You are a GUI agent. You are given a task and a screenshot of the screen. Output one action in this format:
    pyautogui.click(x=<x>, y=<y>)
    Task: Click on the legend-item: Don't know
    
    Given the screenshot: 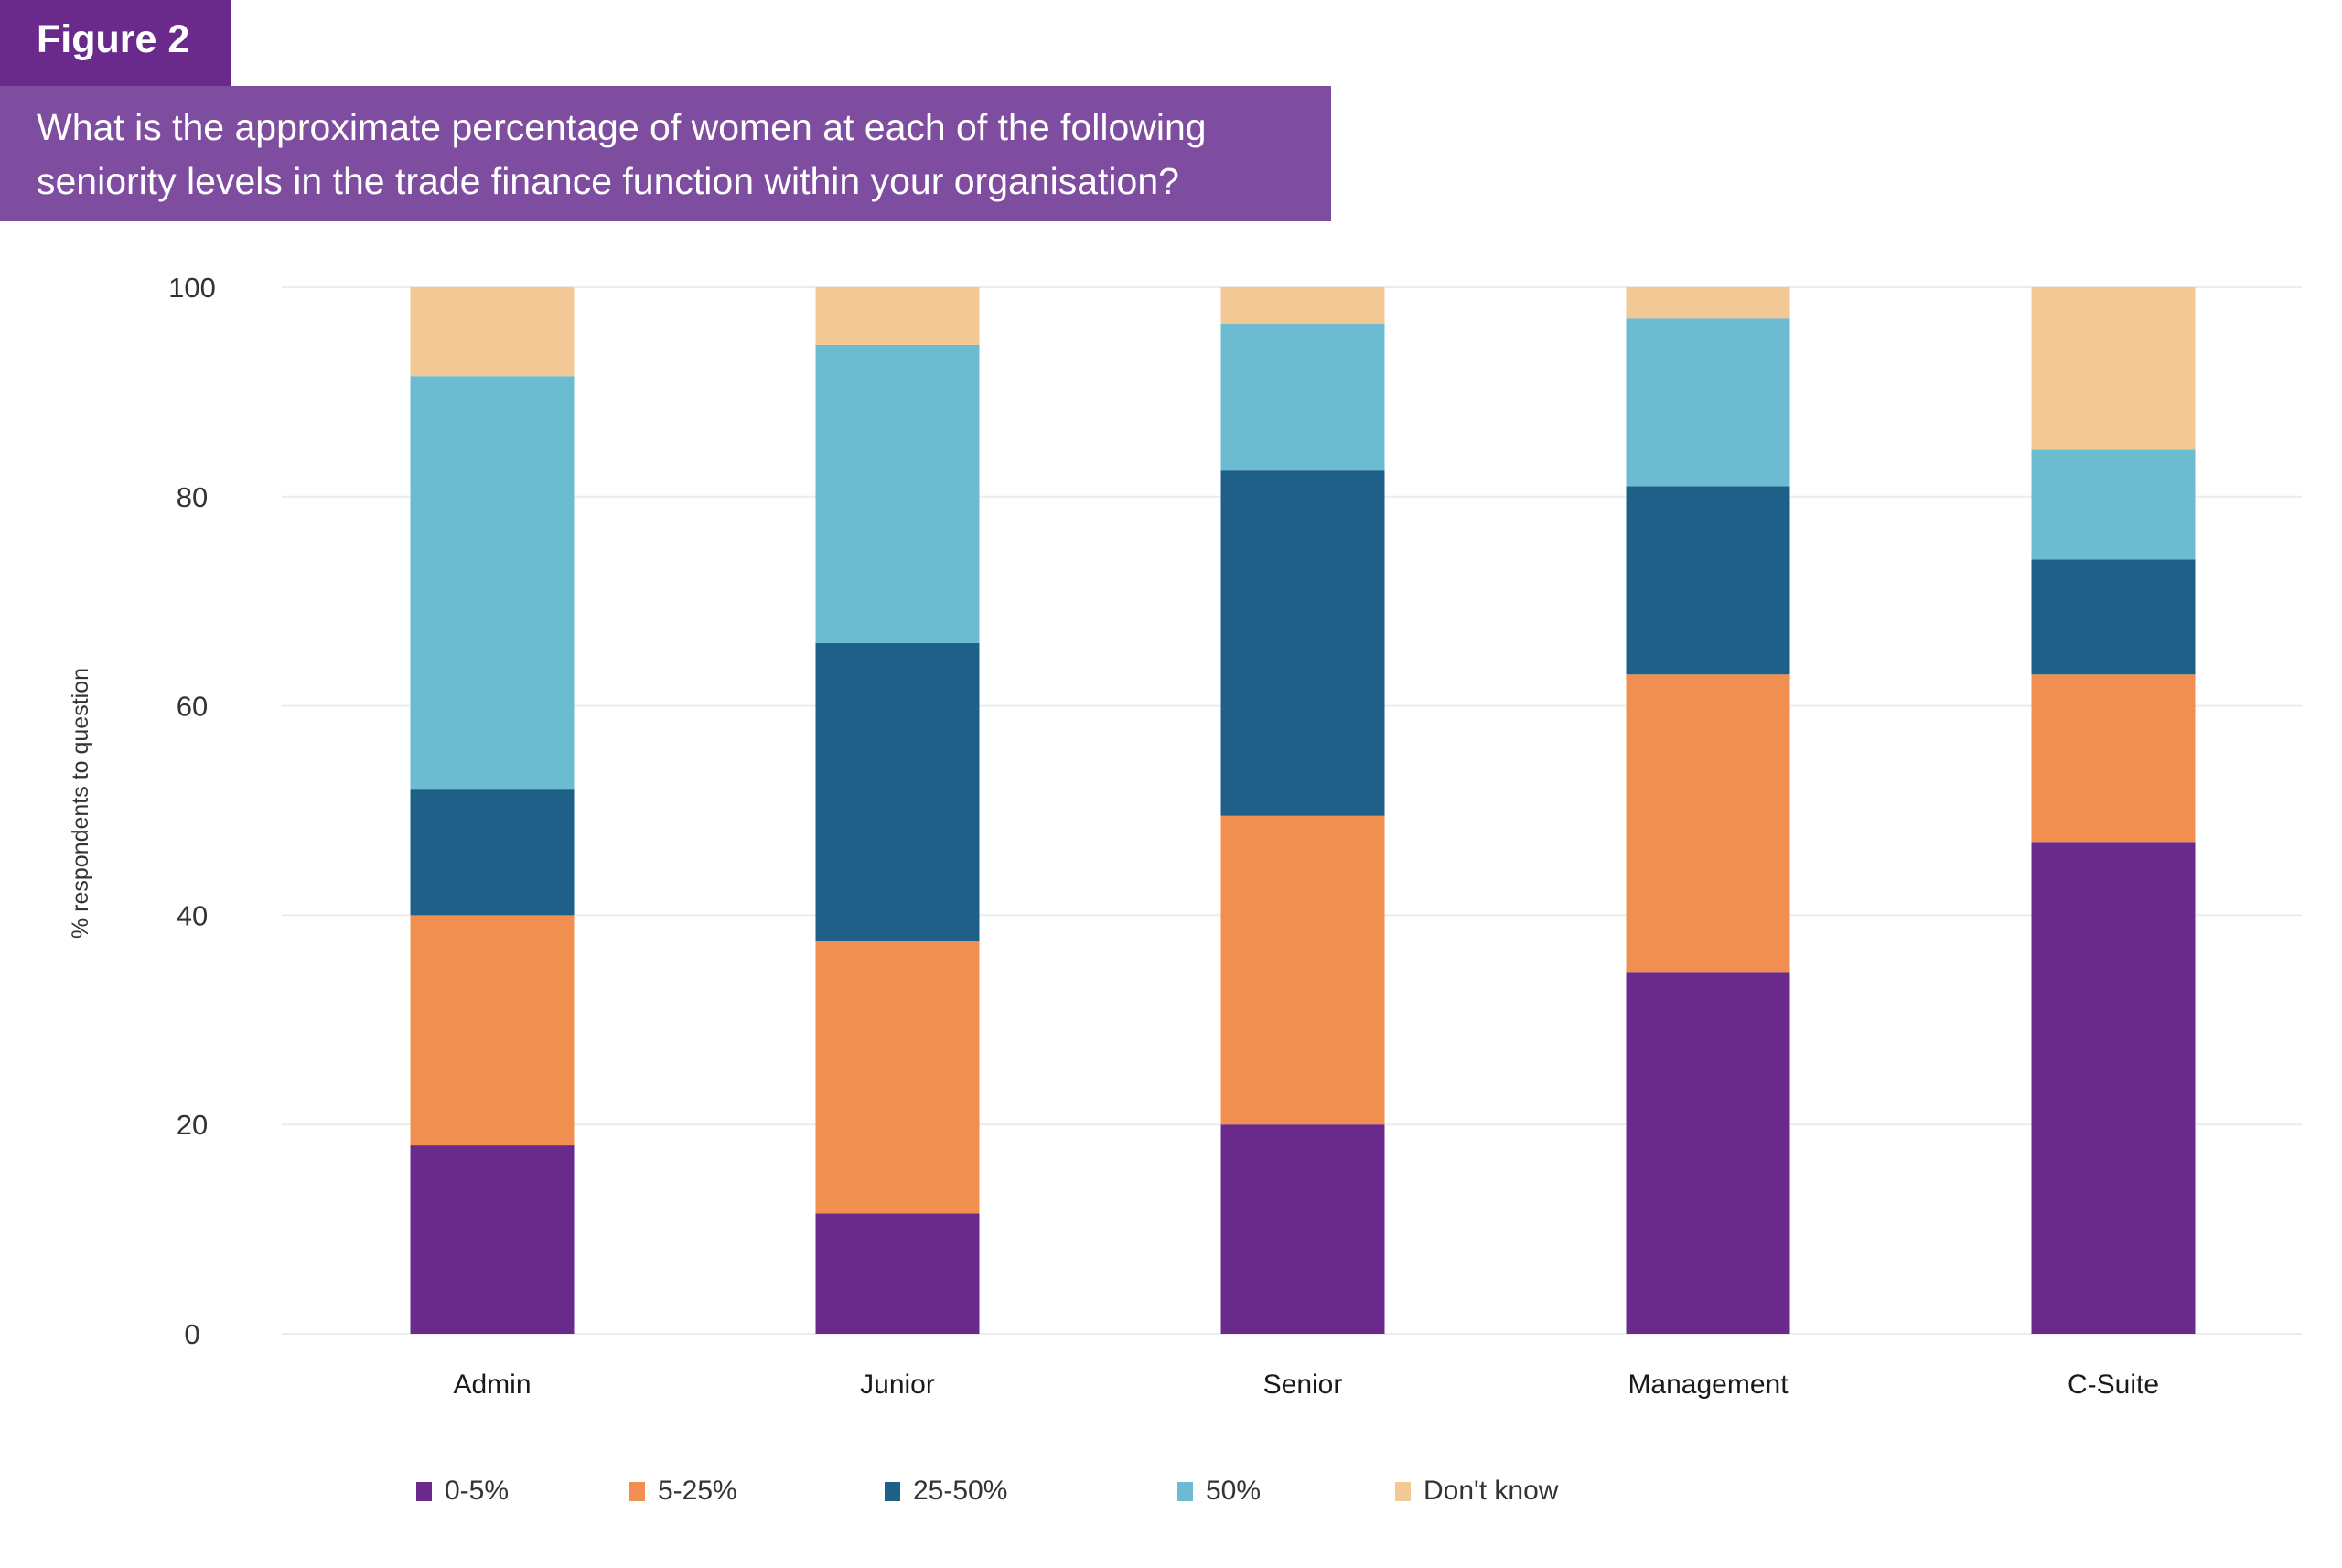 What is the action you would take?
    pyautogui.click(x=1476, y=1491)
    